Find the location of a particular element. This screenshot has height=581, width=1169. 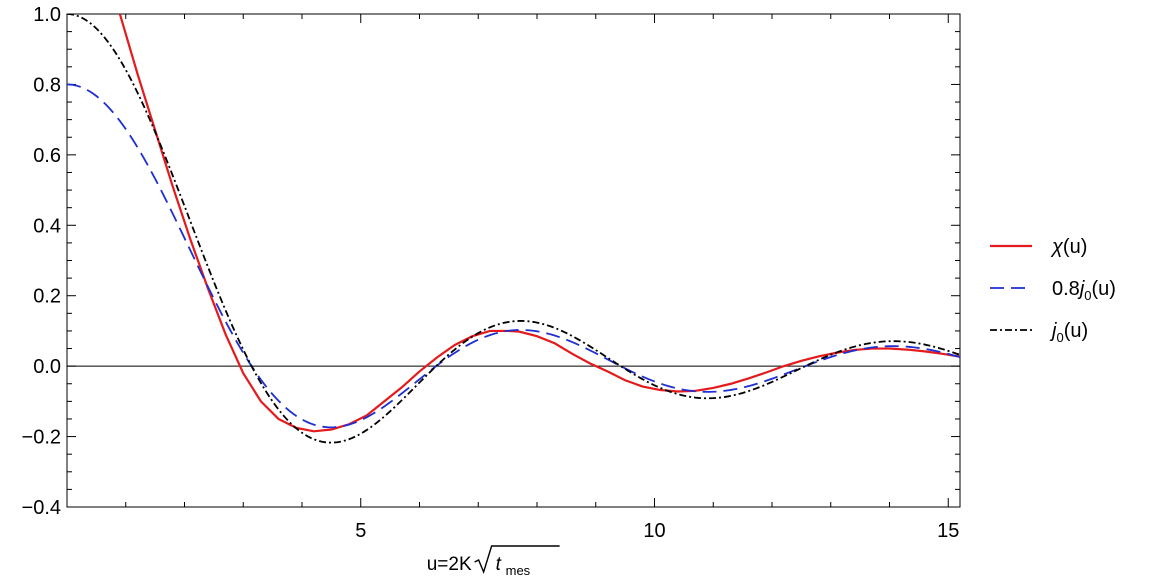

x-tick-label: 15 is located at coordinates (948, 531).